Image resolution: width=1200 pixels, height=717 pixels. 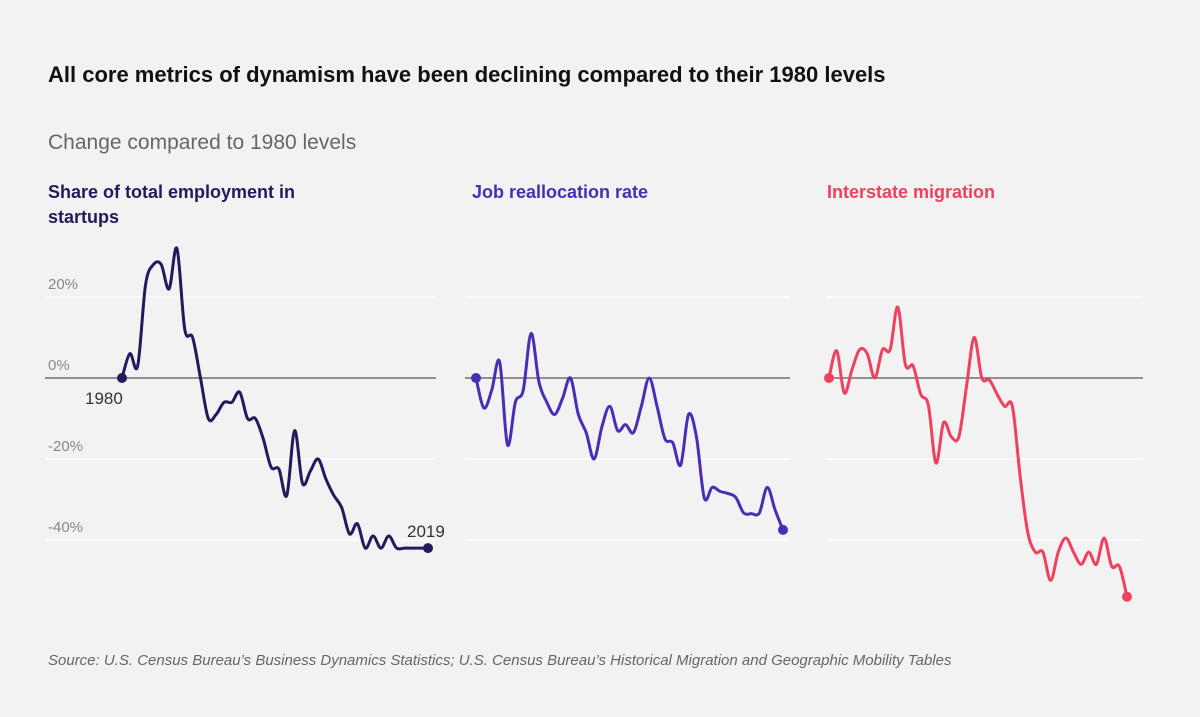 I want to click on y-tick-label: 20%, so click(x=63, y=284).